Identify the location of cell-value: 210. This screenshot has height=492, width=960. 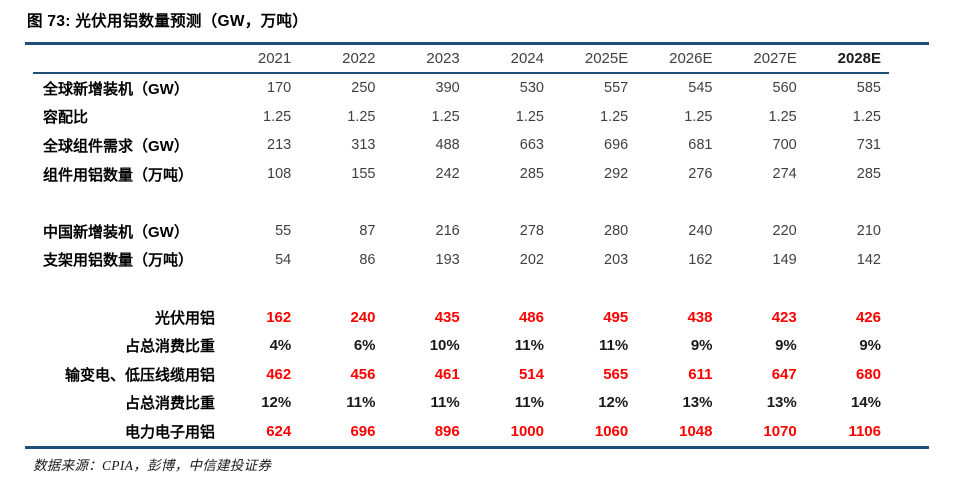
(868, 231).